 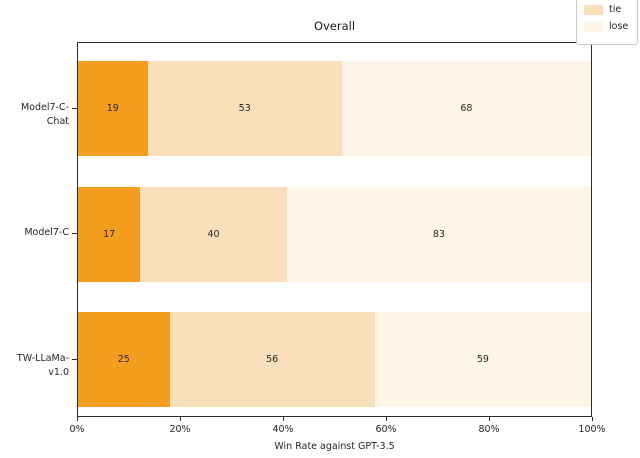 What do you see at coordinates (615, 9) in the screenshot?
I see `legend-label: tie` at bounding box center [615, 9].